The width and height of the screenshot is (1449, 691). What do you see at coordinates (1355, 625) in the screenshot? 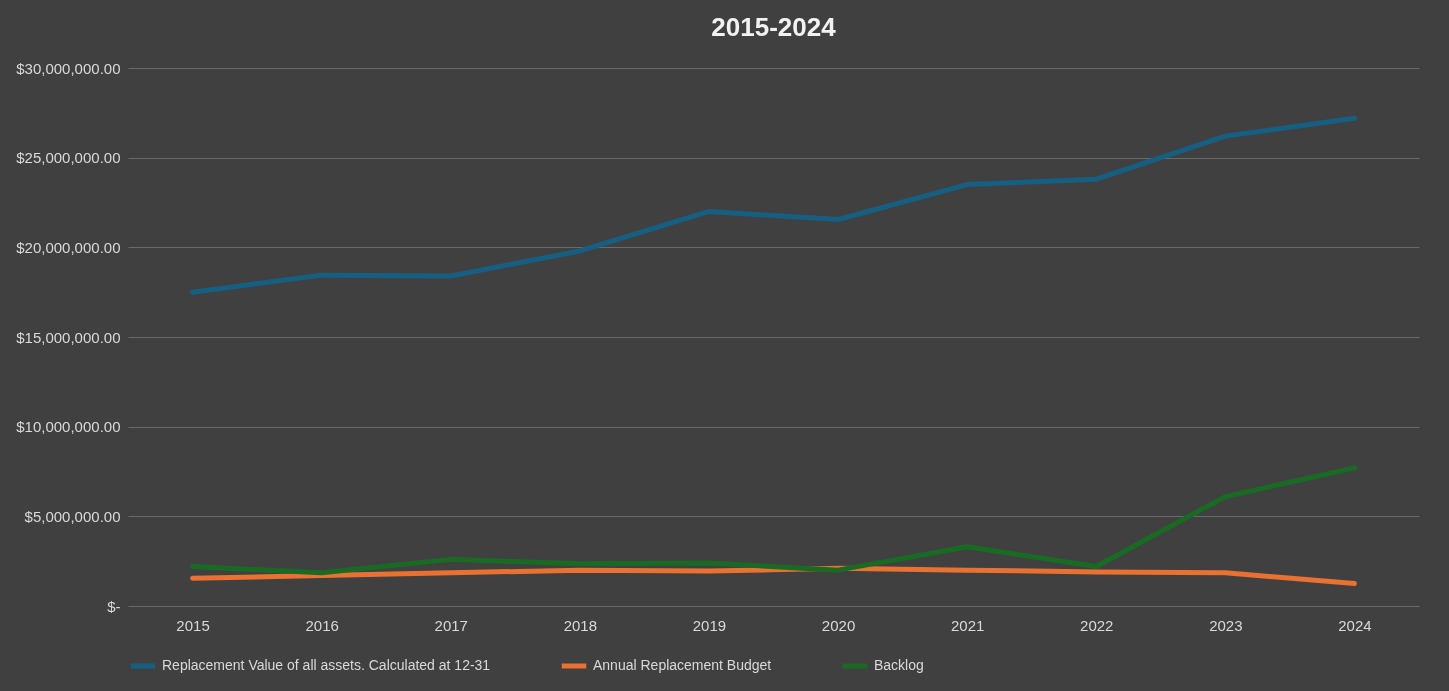
I see `x-tick-label: 2024` at bounding box center [1355, 625].